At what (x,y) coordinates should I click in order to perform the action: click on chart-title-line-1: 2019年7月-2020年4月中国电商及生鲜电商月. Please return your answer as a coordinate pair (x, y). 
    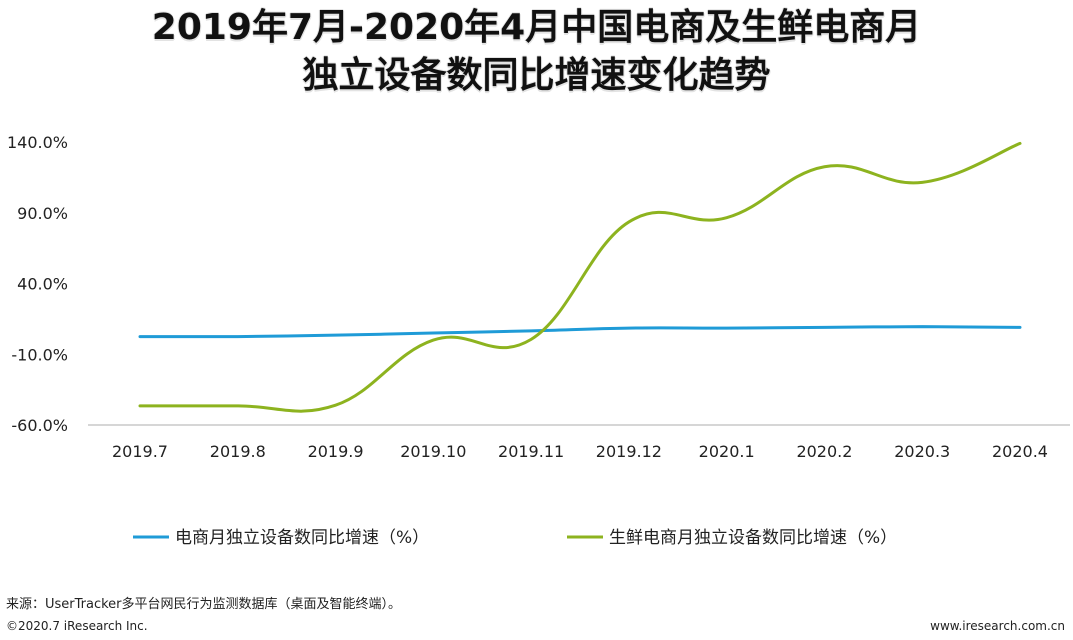
    Looking at the image, I should click on (536, 27).